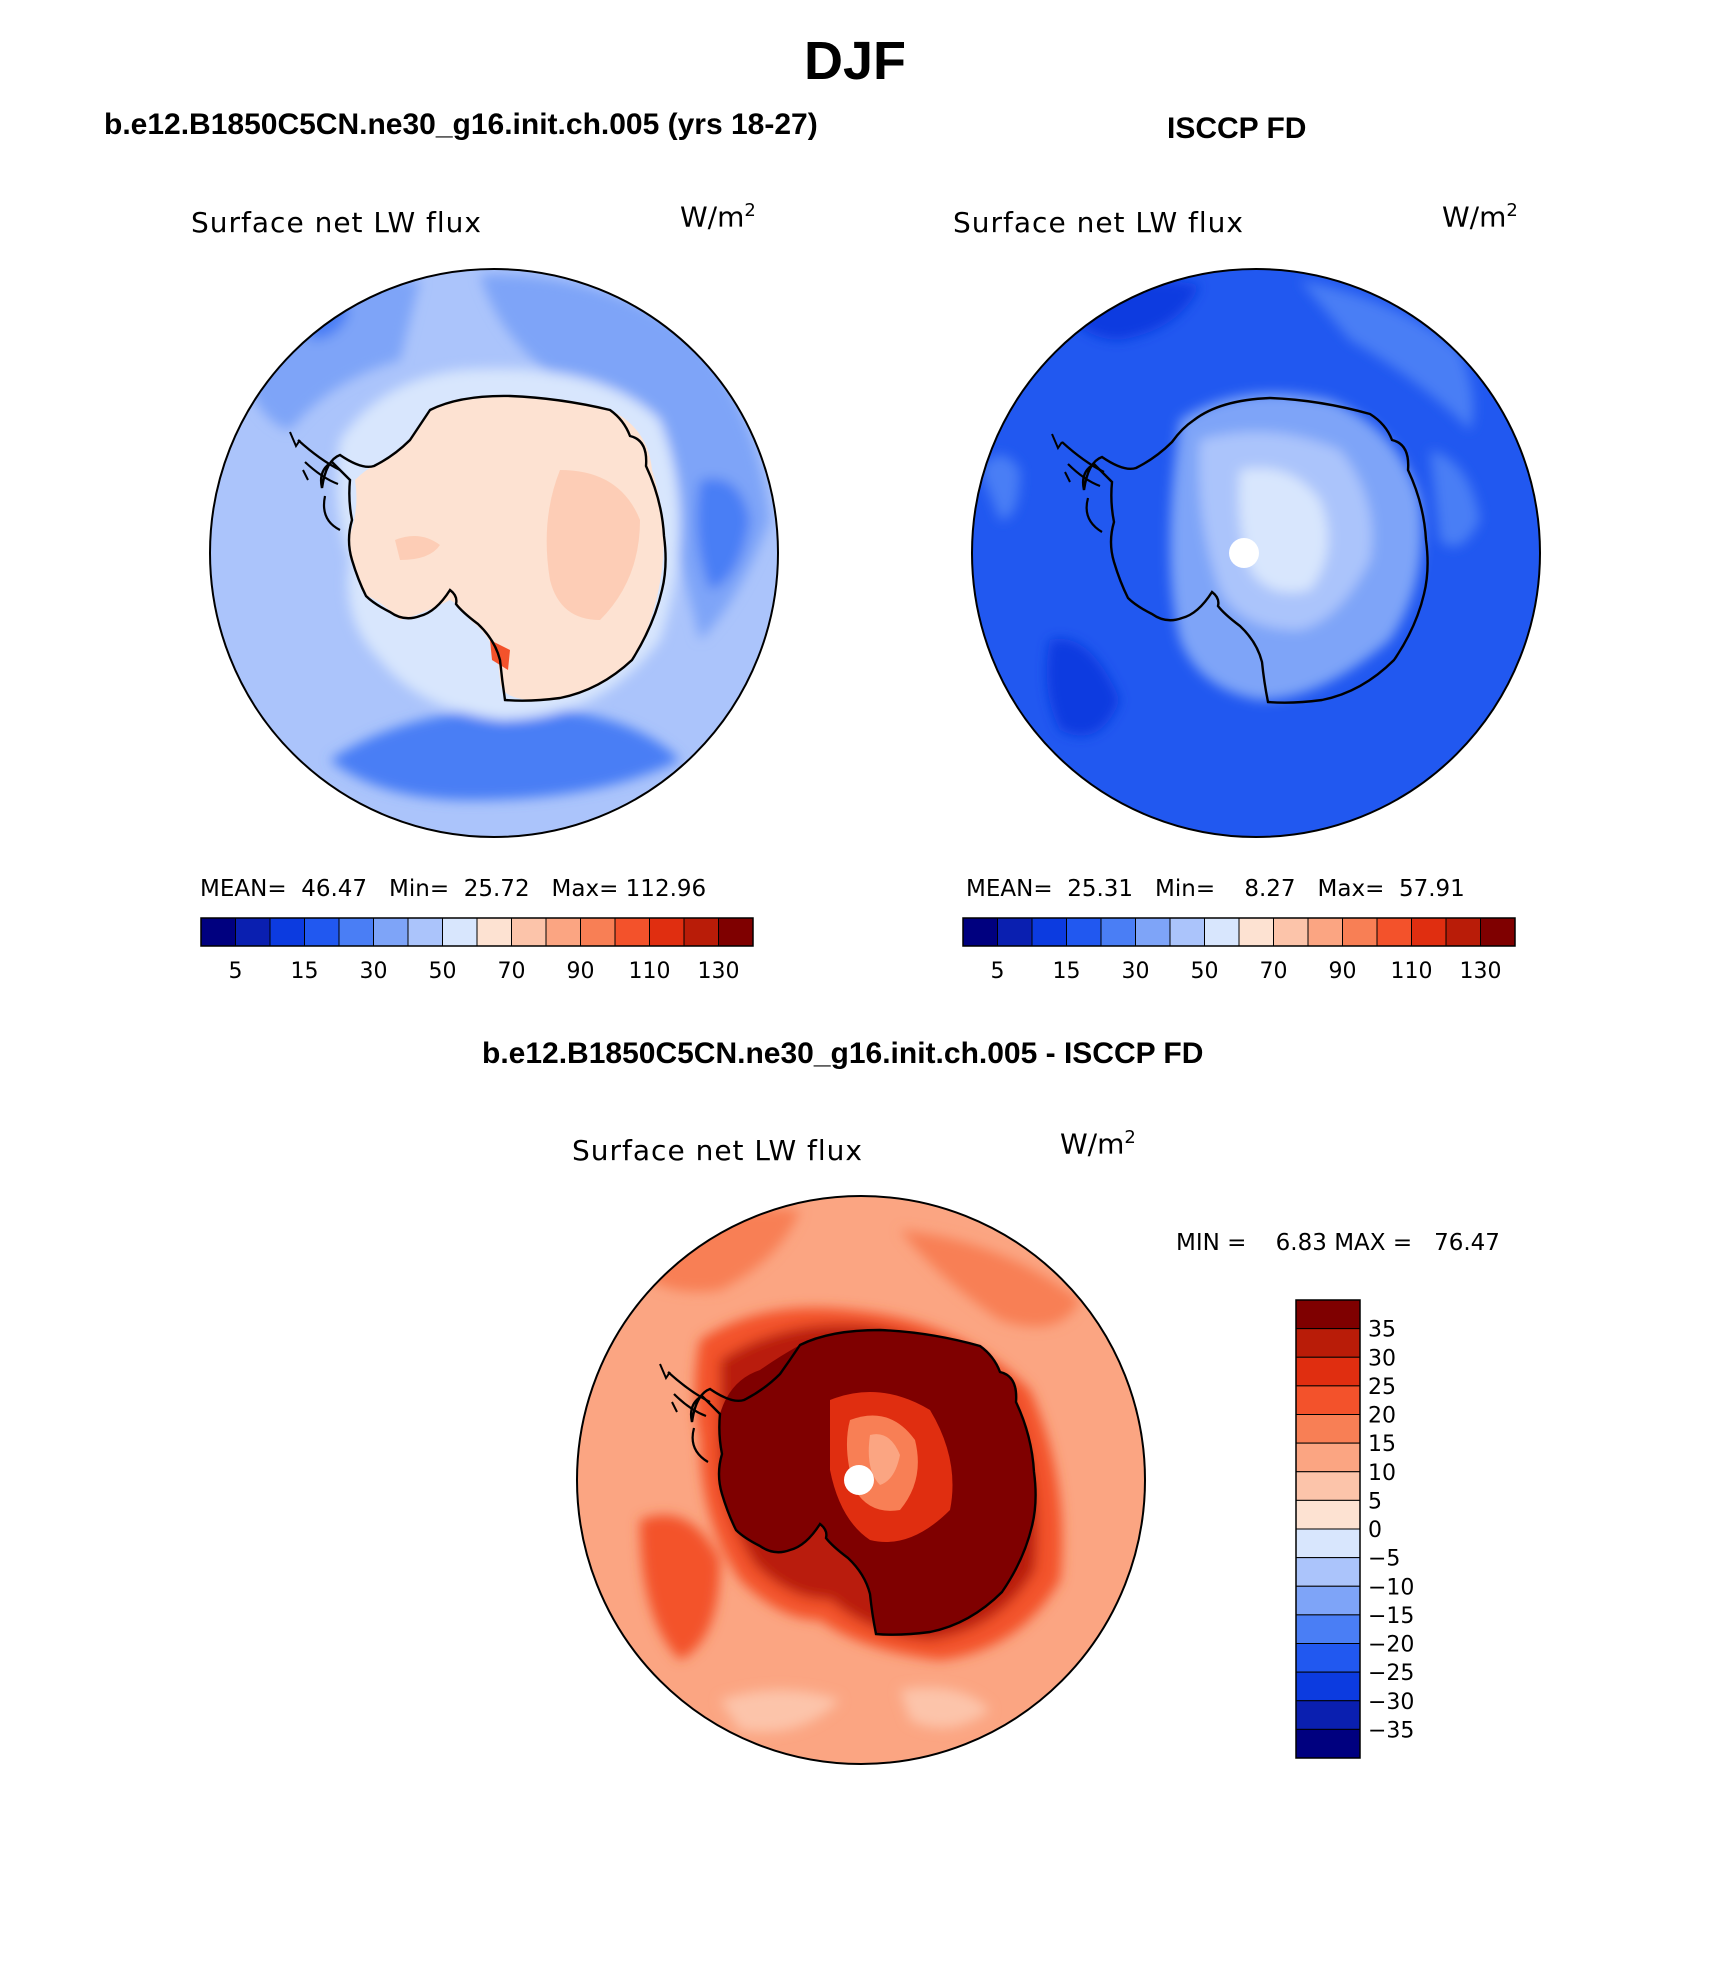  What do you see at coordinates (1098, 222) in the screenshot?
I see `panel2-map-title: Surface net LW flux` at bounding box center [1098, 222].